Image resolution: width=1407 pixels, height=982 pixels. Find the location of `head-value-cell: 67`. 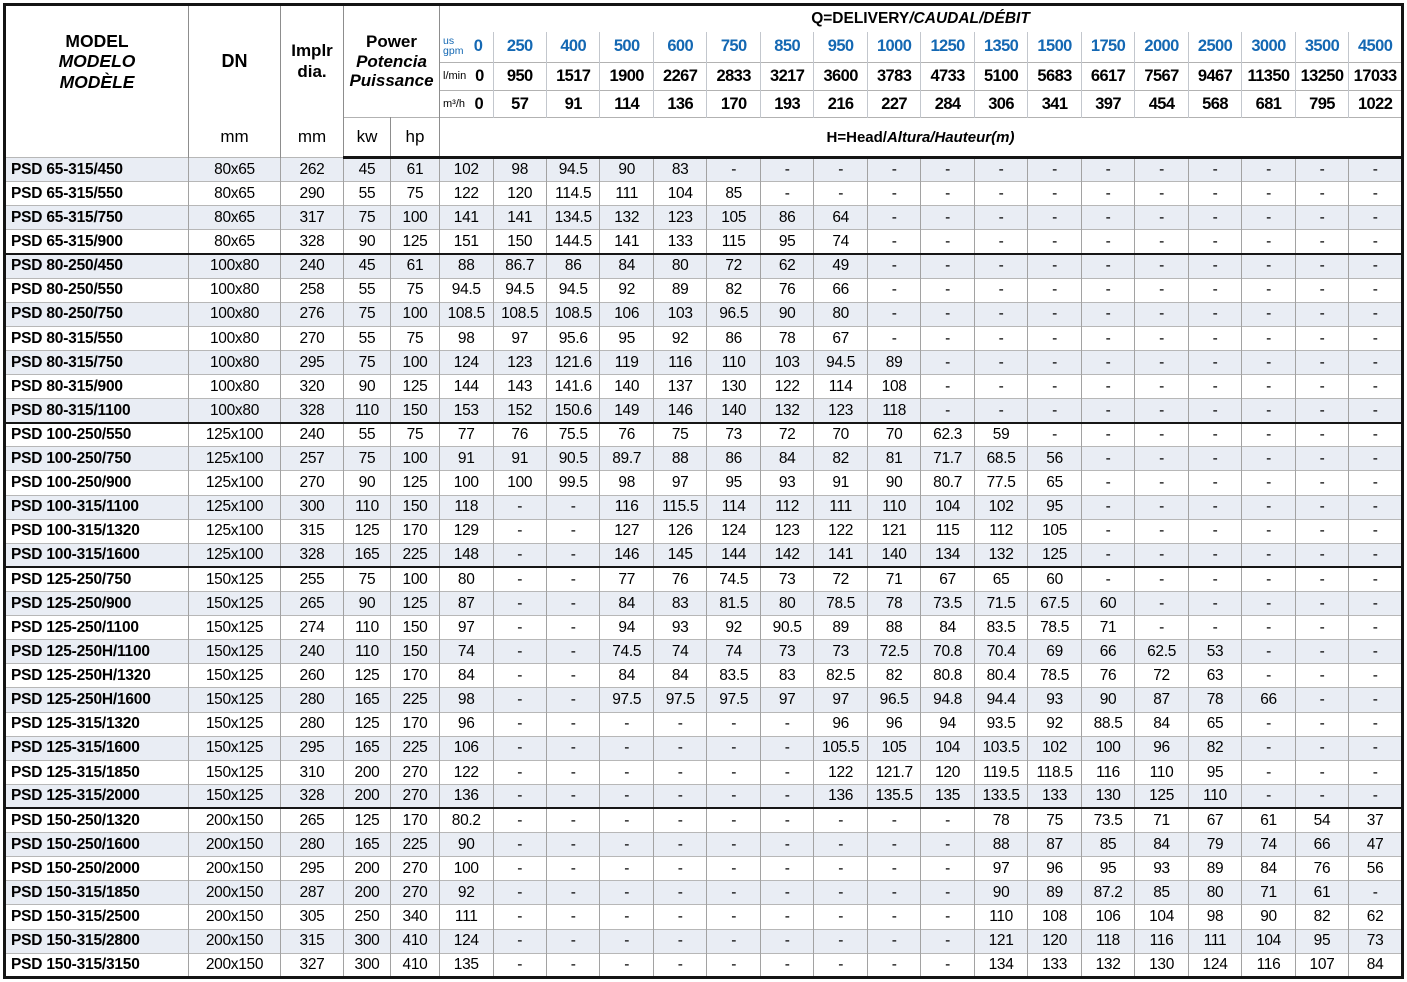

head-value-cell: 67 is located at coordinates (1215, 820).